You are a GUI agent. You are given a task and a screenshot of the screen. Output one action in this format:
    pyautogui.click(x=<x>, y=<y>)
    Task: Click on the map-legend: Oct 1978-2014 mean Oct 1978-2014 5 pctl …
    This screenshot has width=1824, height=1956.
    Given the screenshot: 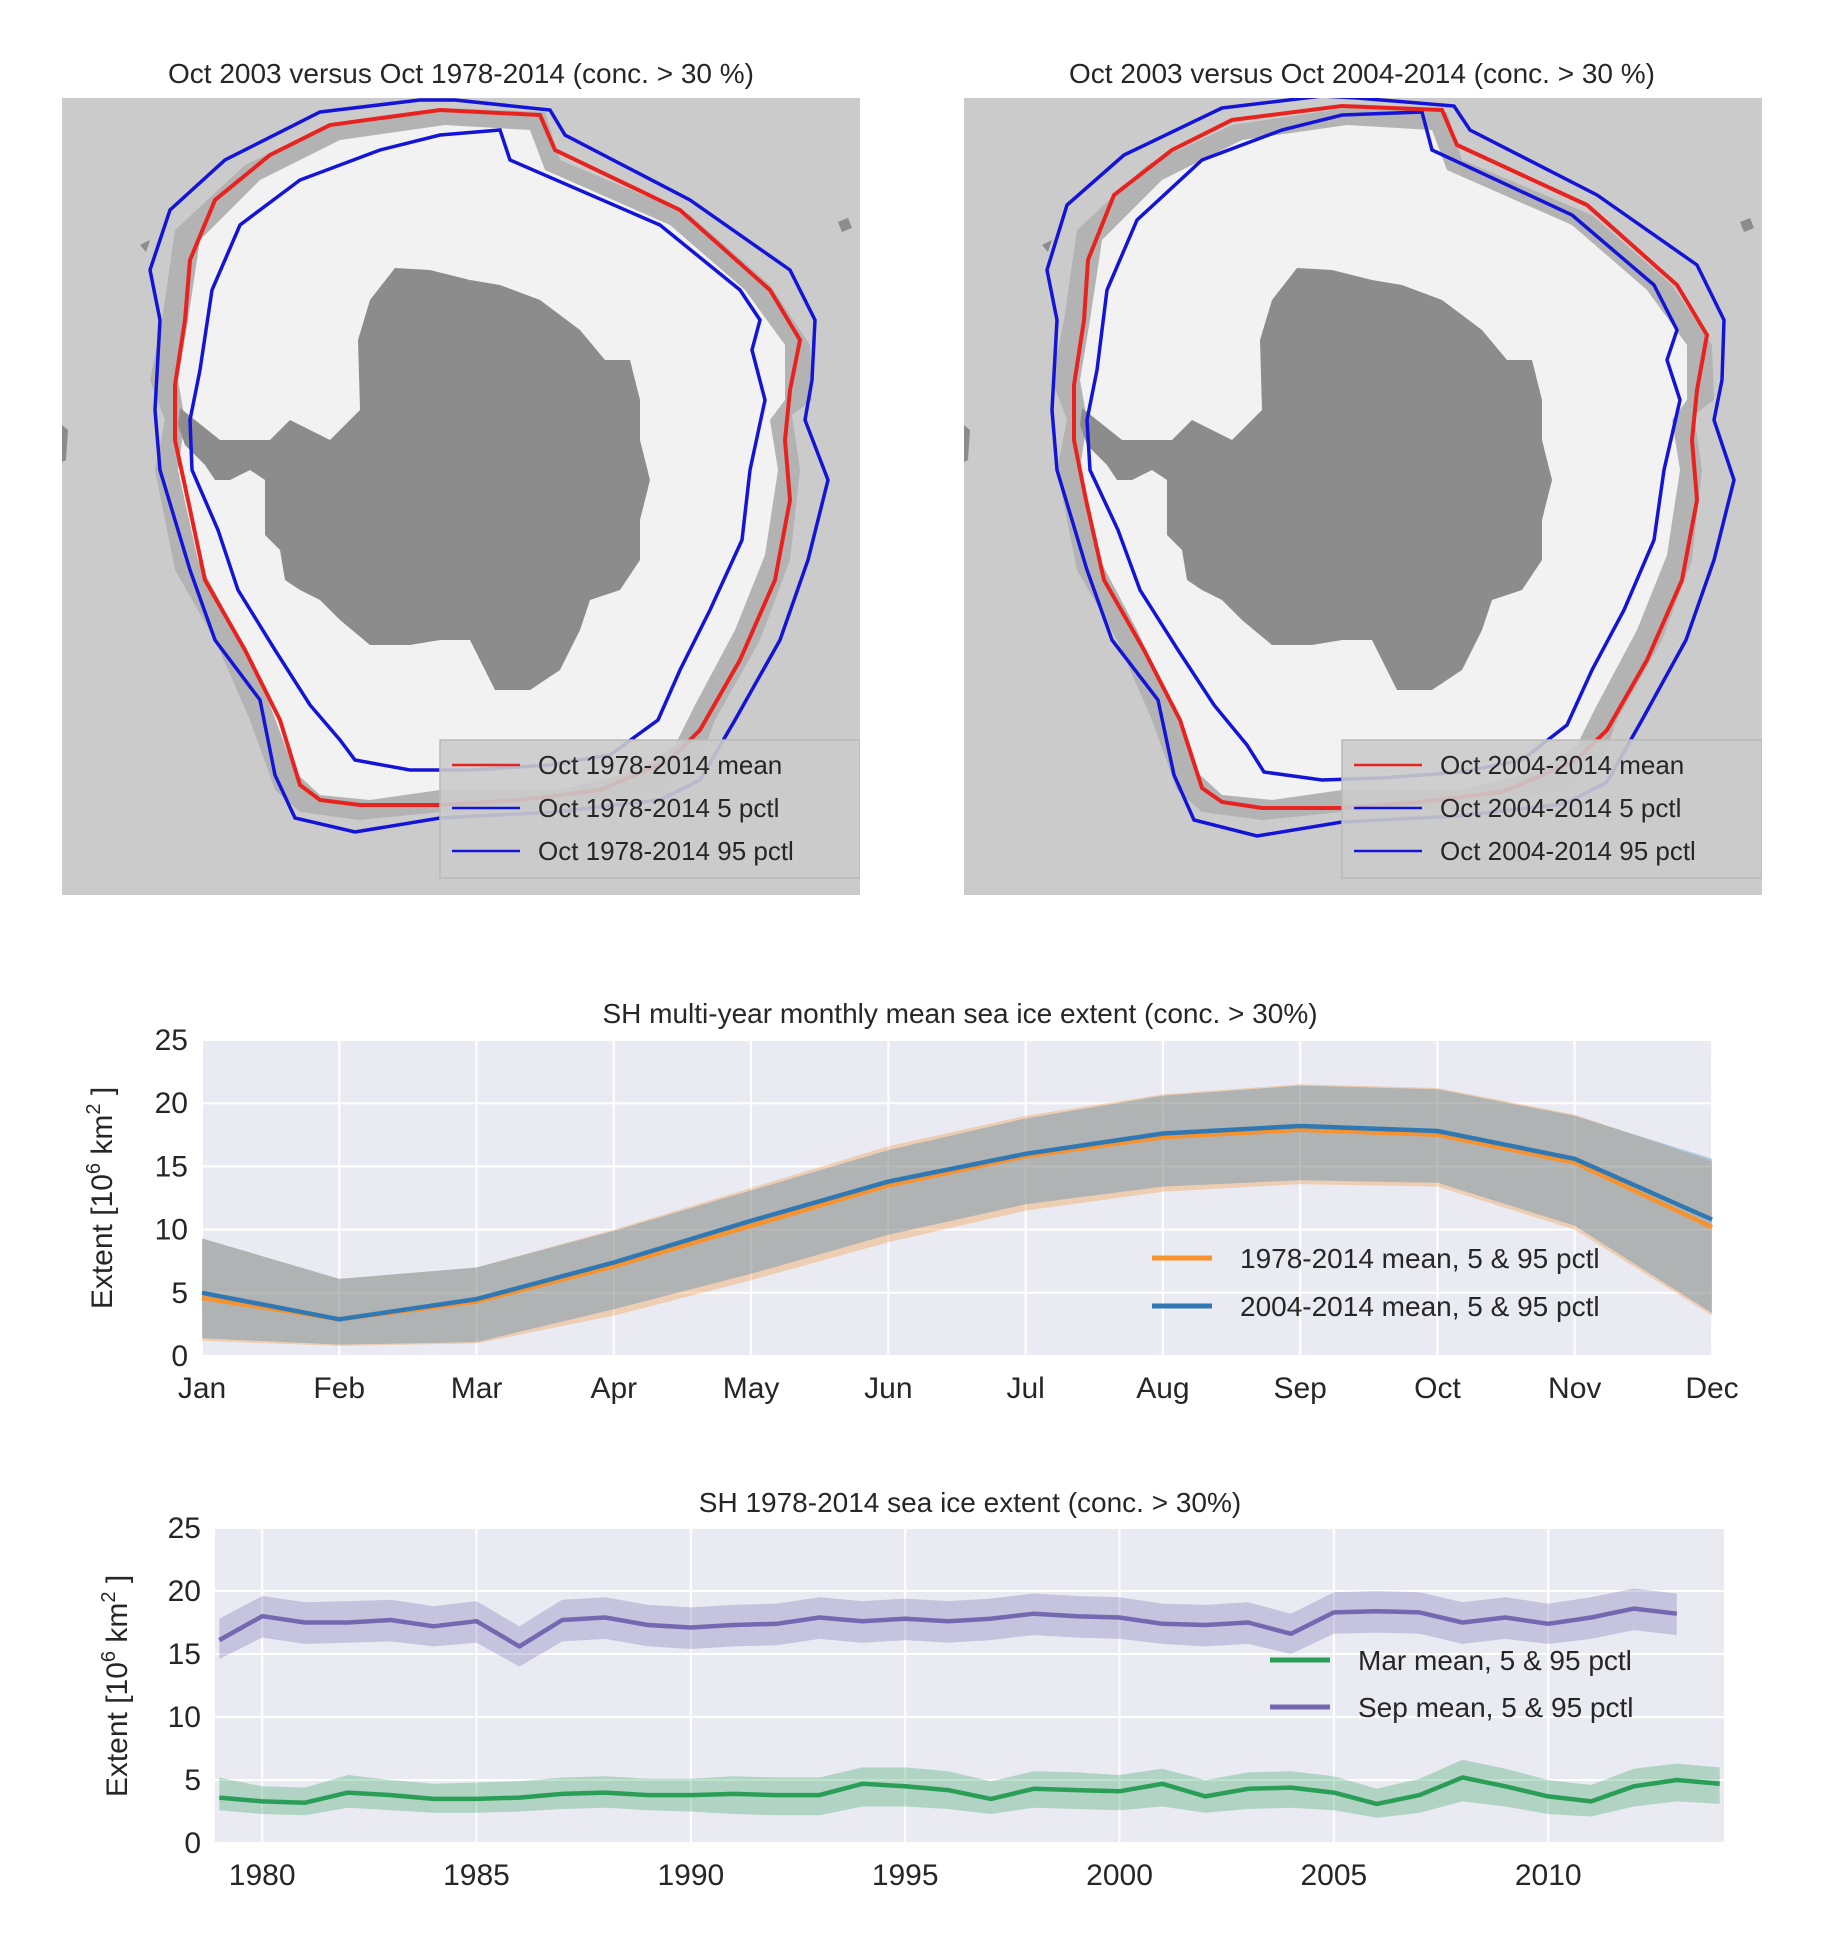 What is the action you would take?
    pyautogui.click(x=649, y=809)
    